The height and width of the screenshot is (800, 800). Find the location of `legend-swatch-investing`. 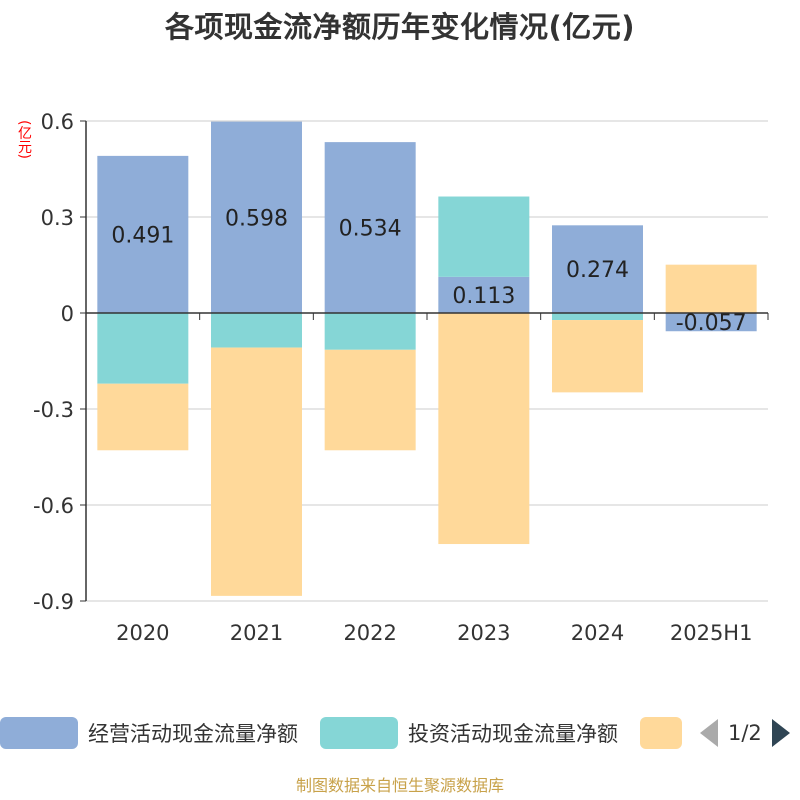

legend-swatch-investing is located at coordinates (359, 733).